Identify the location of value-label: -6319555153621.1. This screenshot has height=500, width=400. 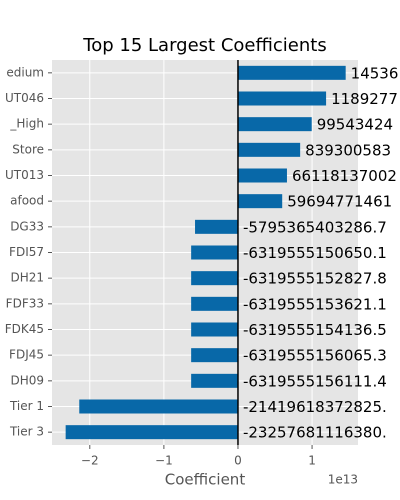
(315, 304).